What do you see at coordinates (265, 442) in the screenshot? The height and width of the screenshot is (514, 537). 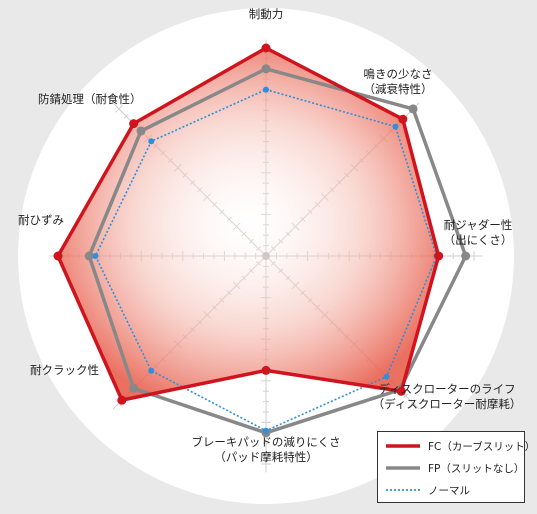 I see `axis-label-4-line-0: ブレーキパッドの減りにくさ` at bounding box center [265, 442].